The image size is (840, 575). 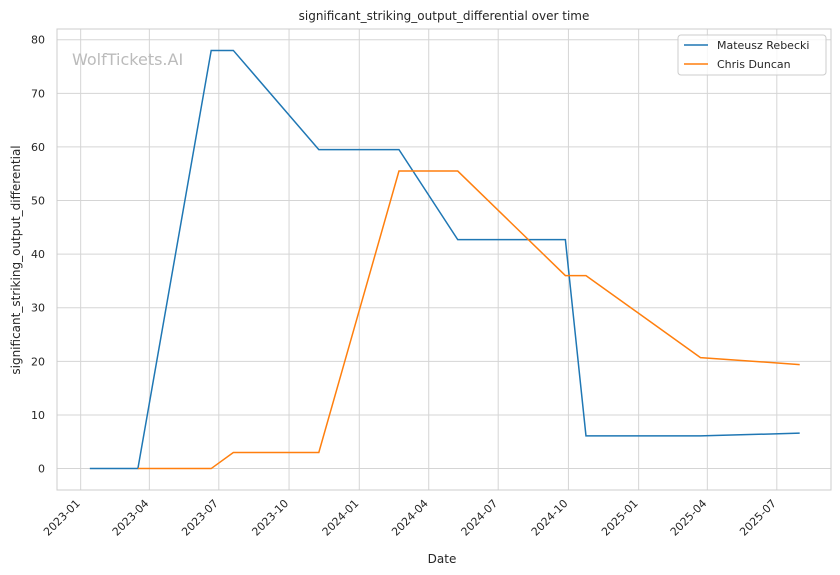 I want to click on legend: Mateusz Rebecki Chris Duncan, so click(x=752, y=55).